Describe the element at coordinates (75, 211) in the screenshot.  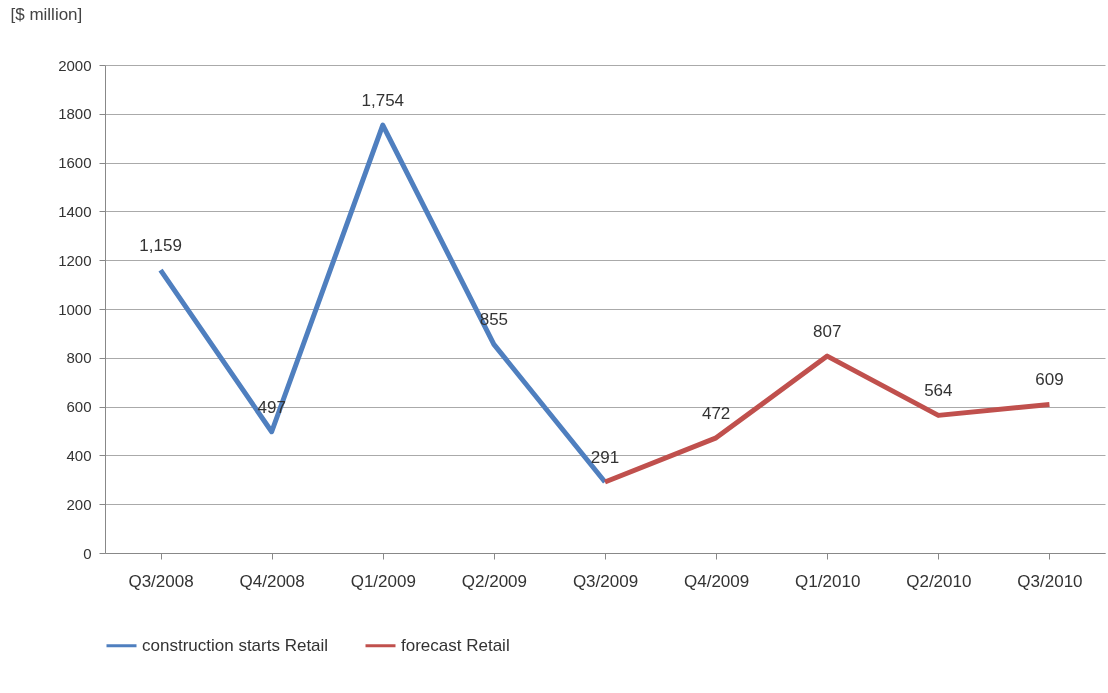
I see `y-tick-label: 1400` at that location.